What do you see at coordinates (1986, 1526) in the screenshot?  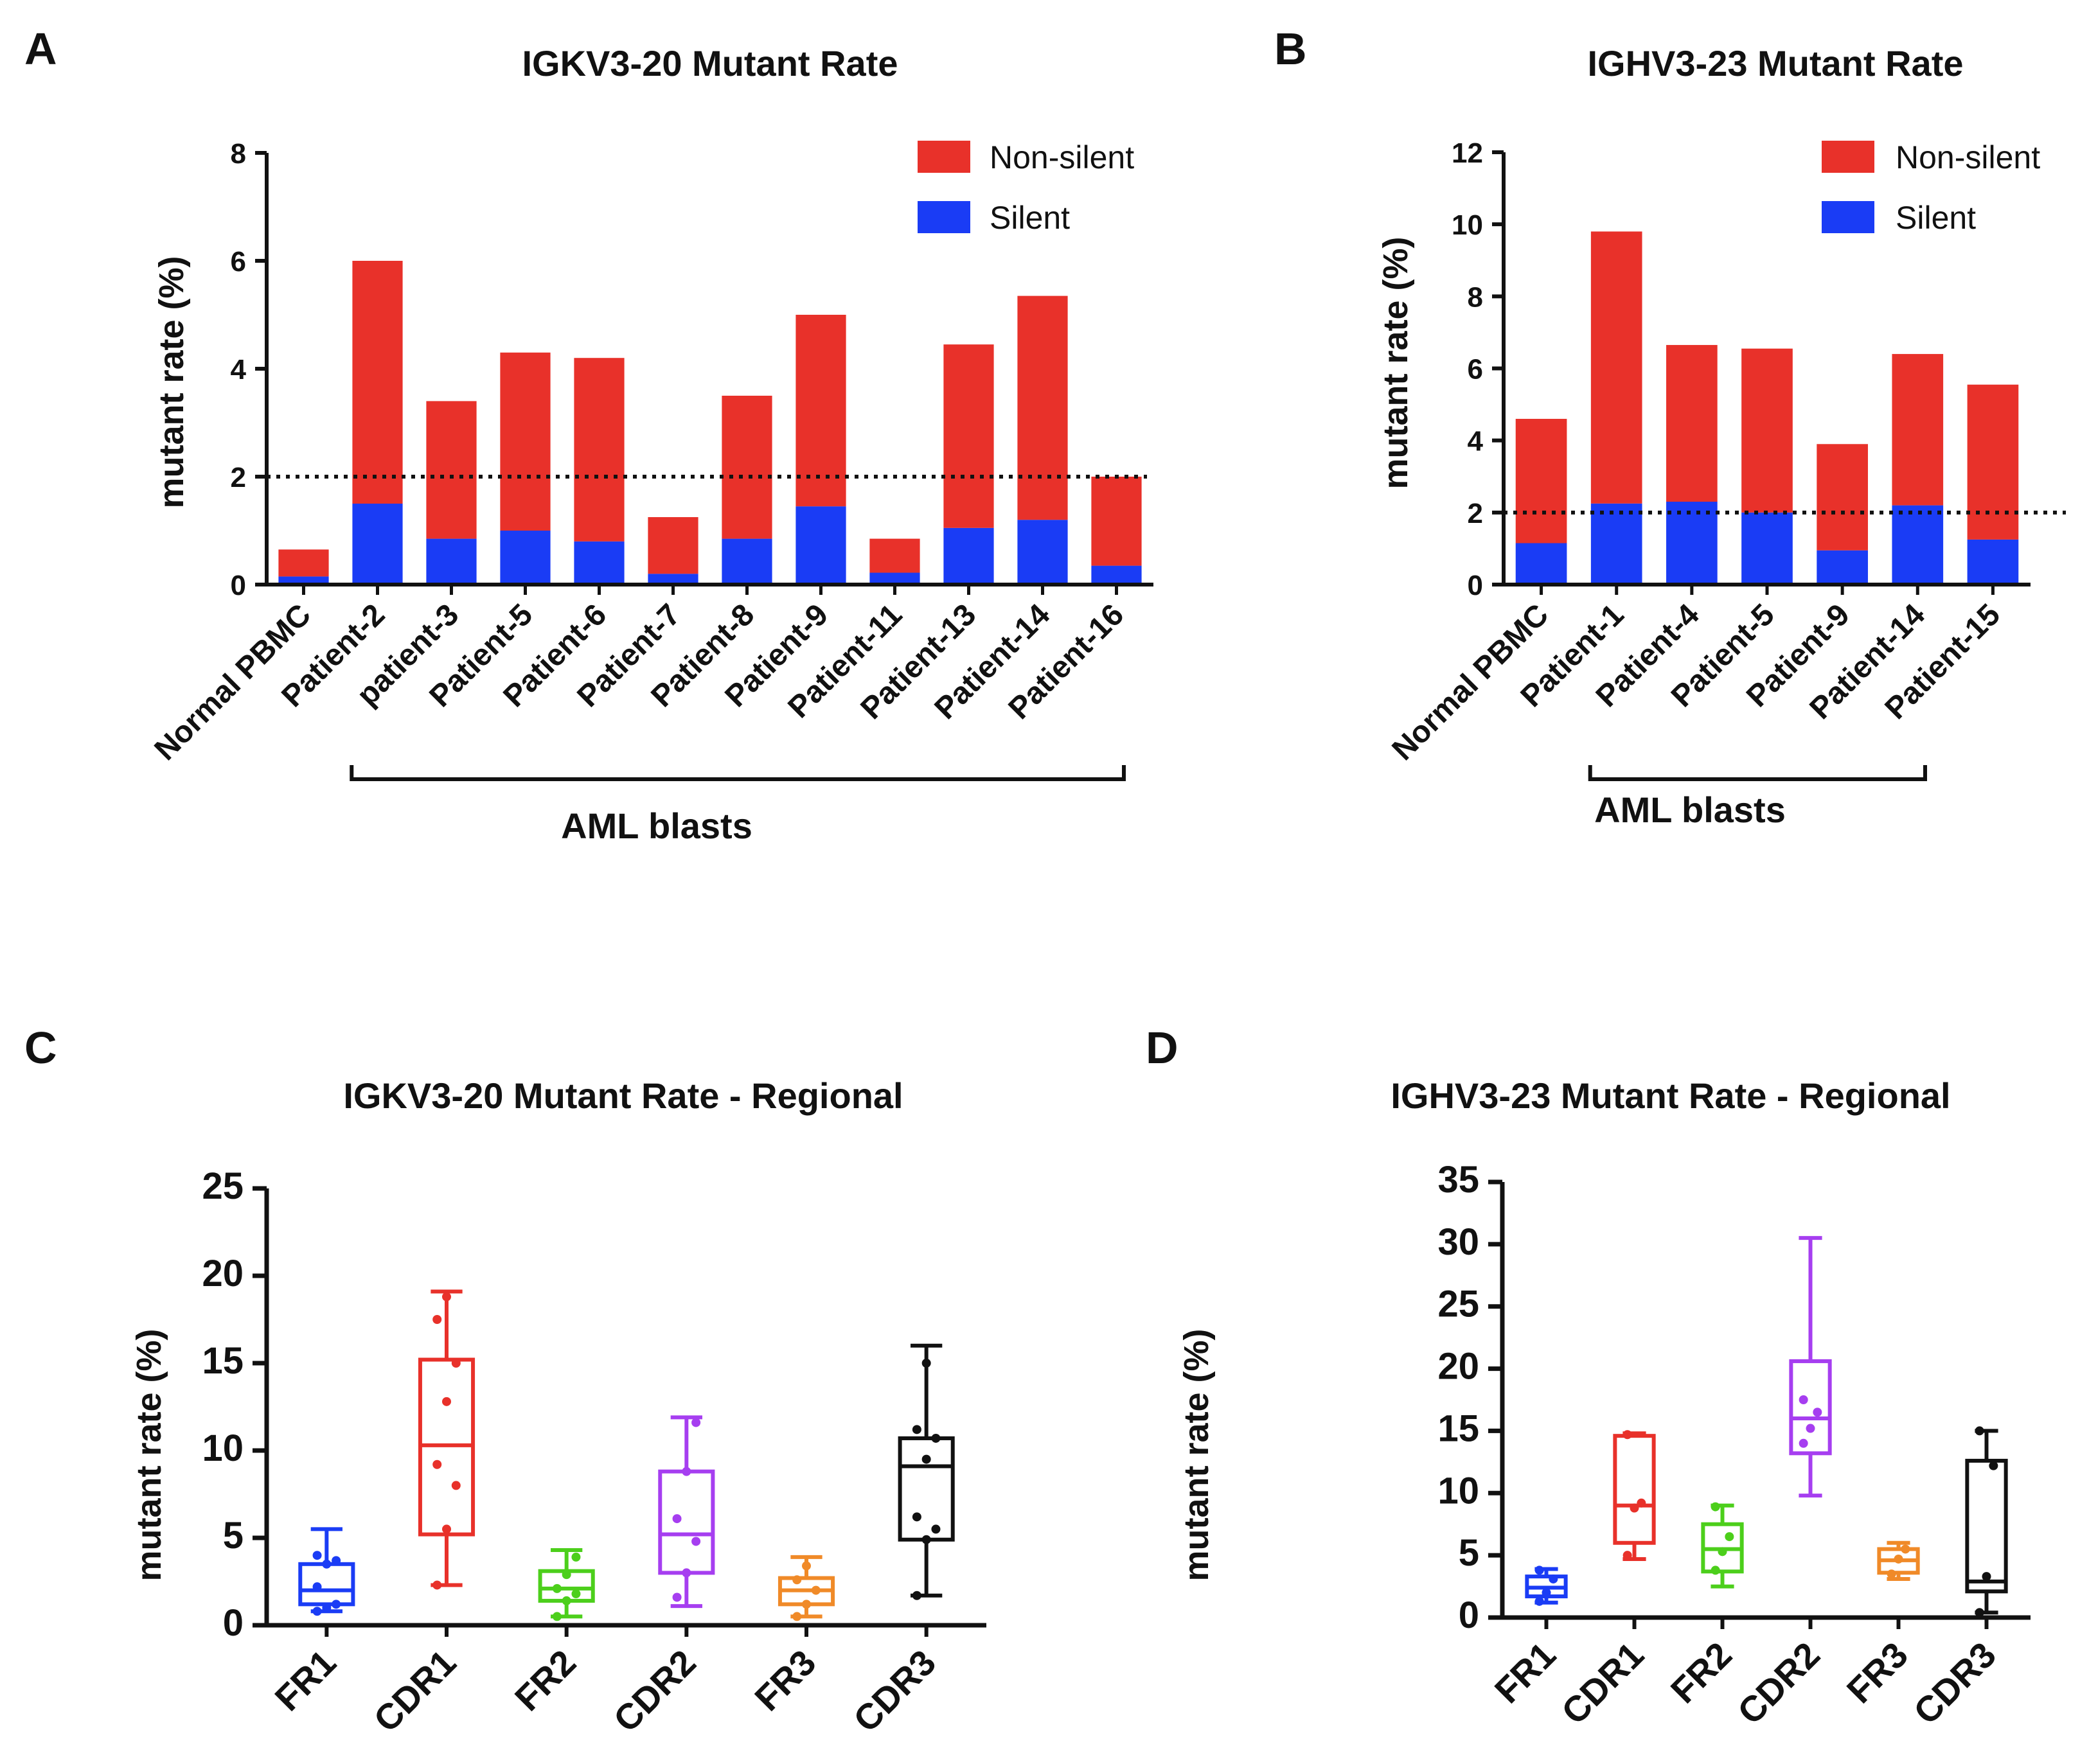 I see `panel-d-cdr3-box` at bounding box center [1986, 1526].